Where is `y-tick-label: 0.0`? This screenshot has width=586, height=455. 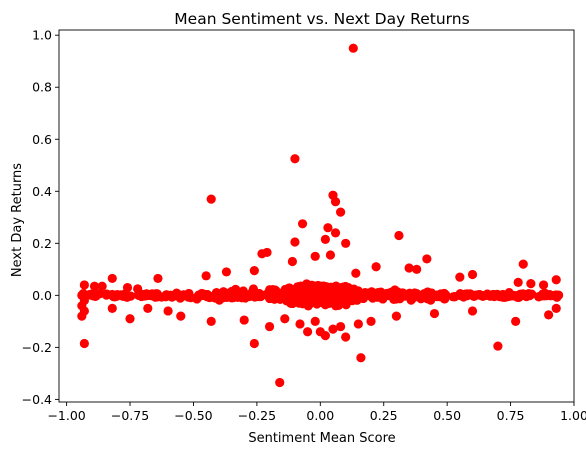 y-tick-label: 0.0 is located at coordinates (42, 295).